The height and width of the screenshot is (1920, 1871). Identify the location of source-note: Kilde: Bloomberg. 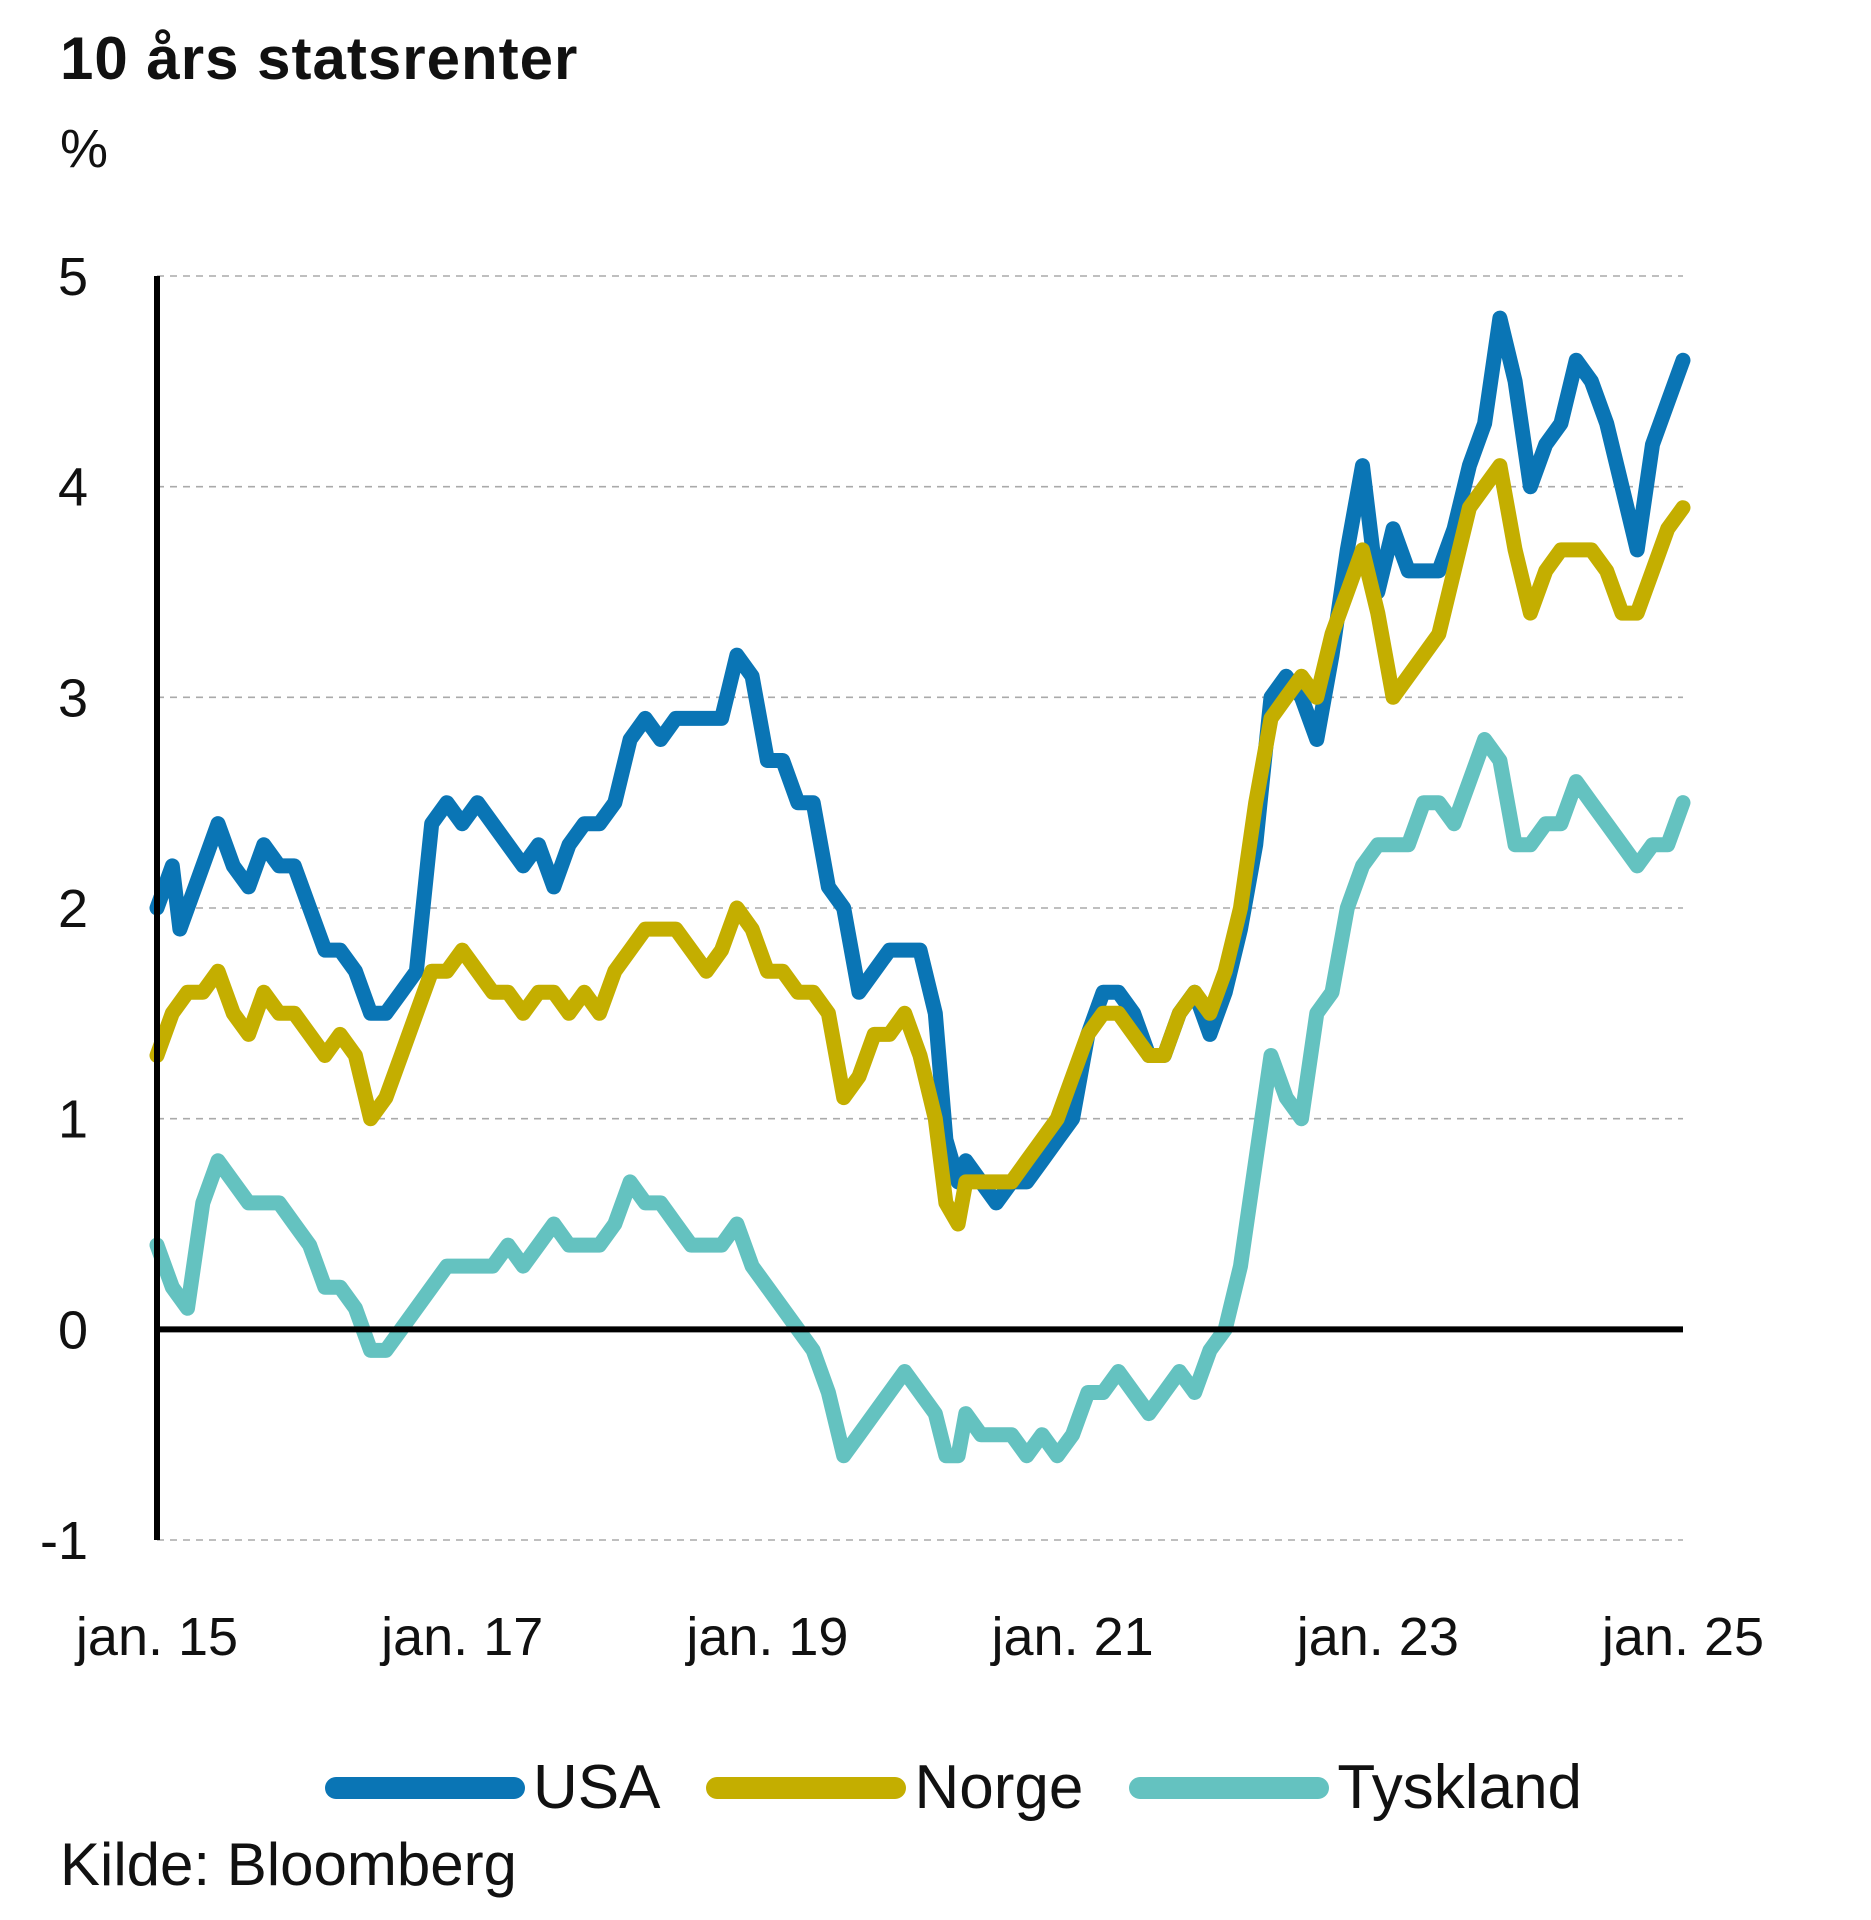
(288, 1864).